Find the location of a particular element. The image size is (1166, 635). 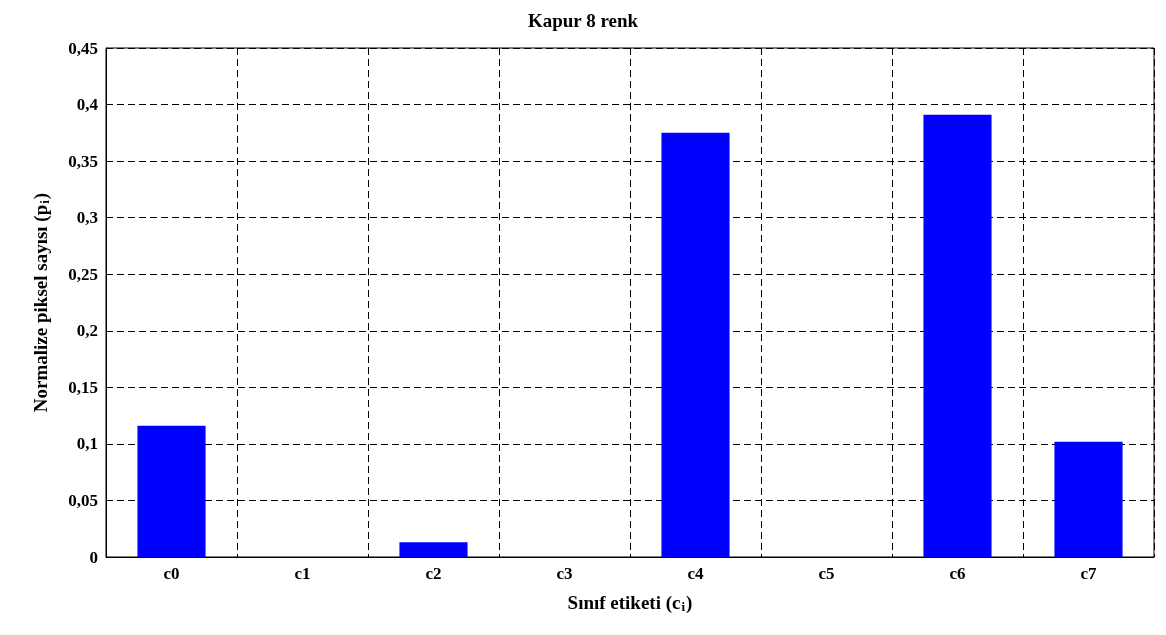

y-tick-label: 0,3 is located at coordinates (87, 218).